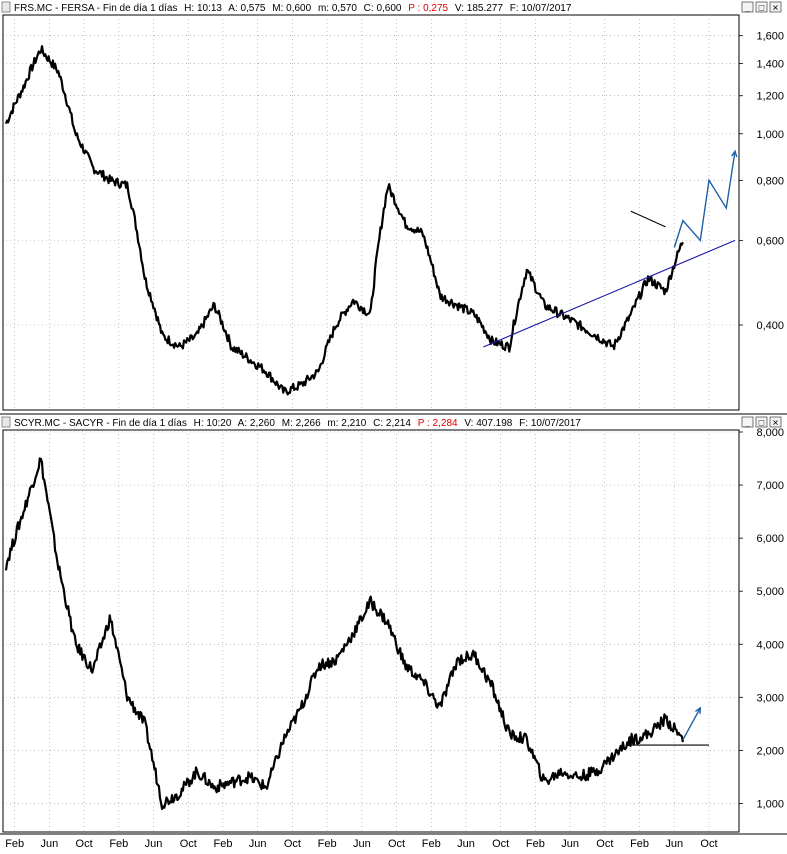 The width and height of the screenshot is (787, 854). Describe the element at coordinates (301, 423) in the screenshot. I see `header-max: M: 2,266` at that location.